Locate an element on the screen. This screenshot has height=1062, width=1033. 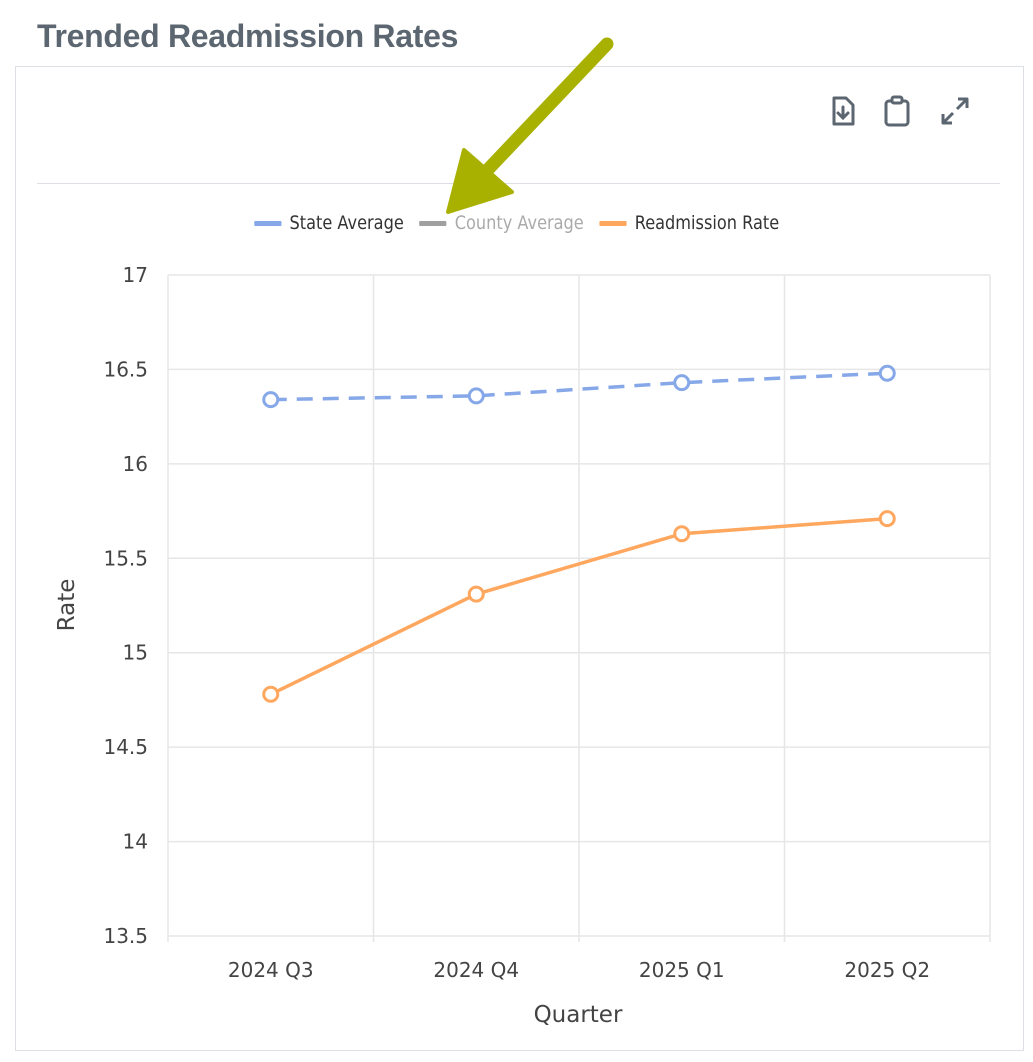
legend-item-state-average: State Average is located at coordinates (328, 223).